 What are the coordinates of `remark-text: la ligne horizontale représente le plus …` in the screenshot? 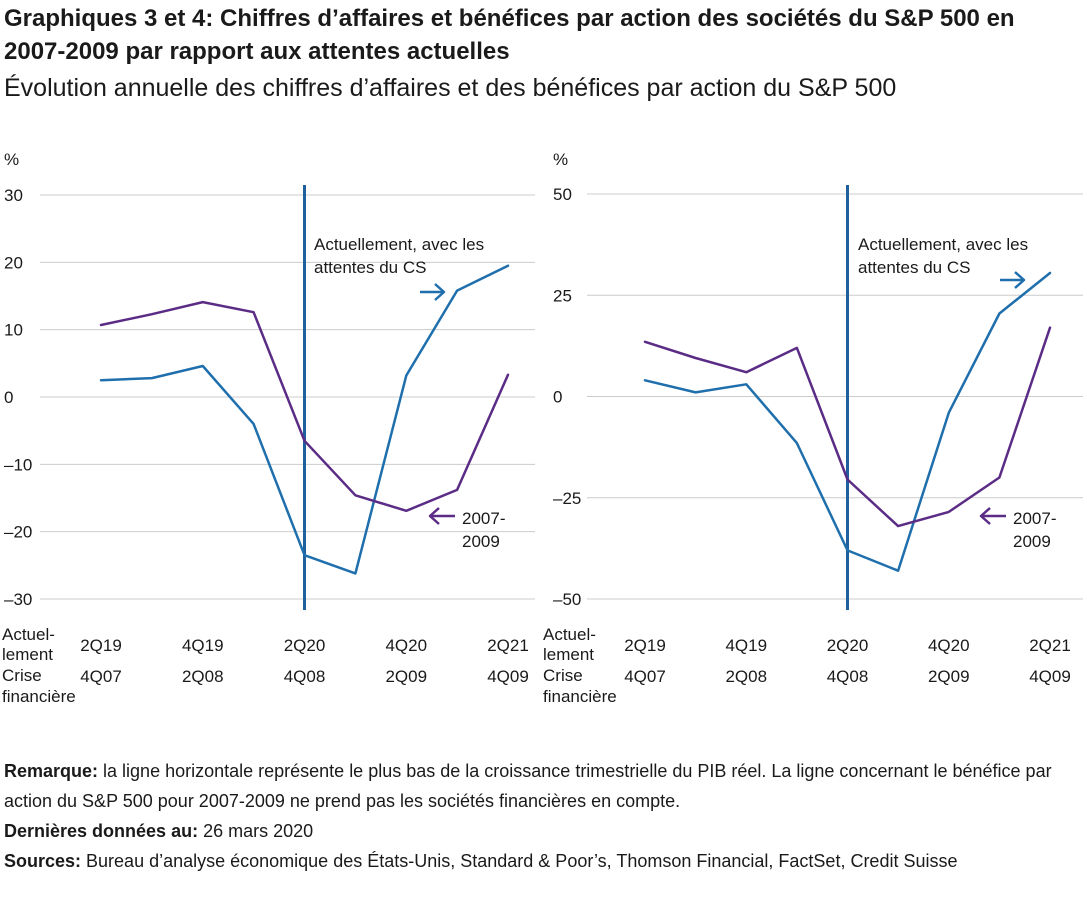 It's located at (528, 786).